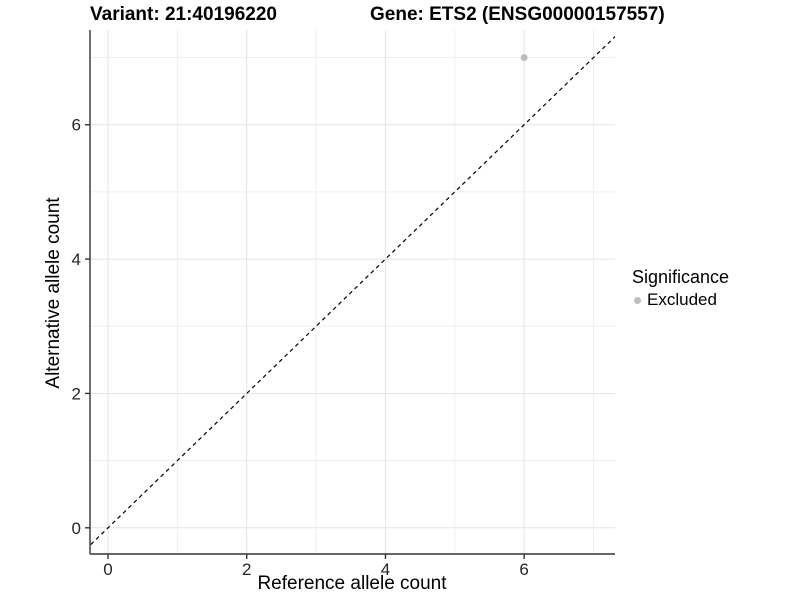 The height and width of the screenshot is (600, 800). What do you see at coordinates (246, 569) in the screenshot?
I see `x-tick-label: 2` at bounding box center [246, 569].